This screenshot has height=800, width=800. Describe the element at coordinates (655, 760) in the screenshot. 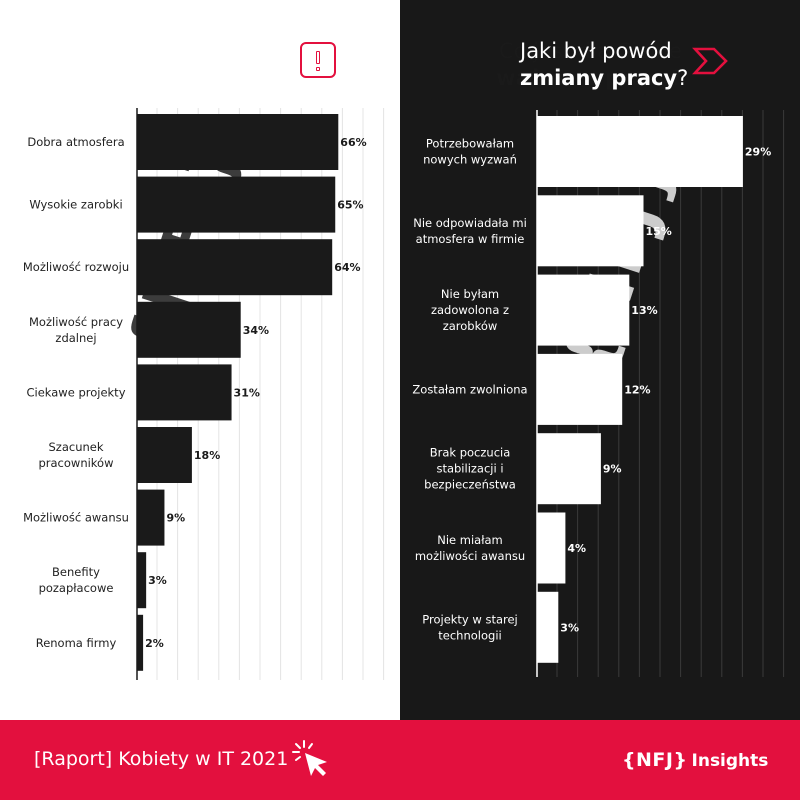

I see `brand-logo-mark: {NFJ}` at that location.